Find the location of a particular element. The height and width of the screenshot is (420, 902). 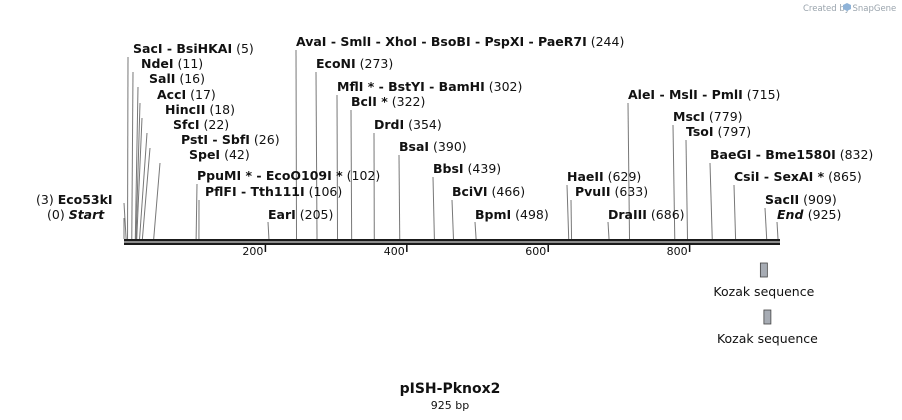

plasmid-length: 925 bp is located at coordinates (450, 405).